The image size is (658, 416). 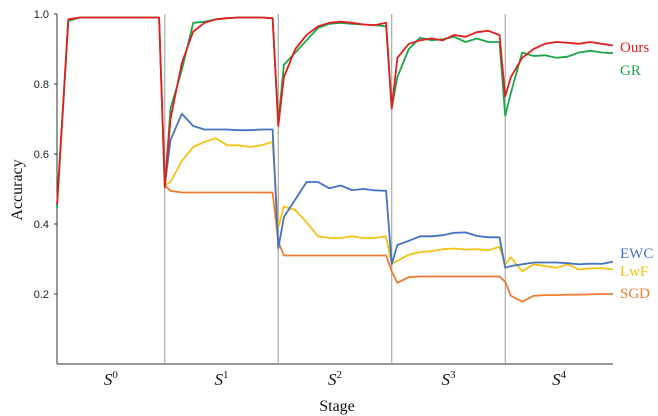 I want to click on stage-label: S3, so click(x=448, y=379).